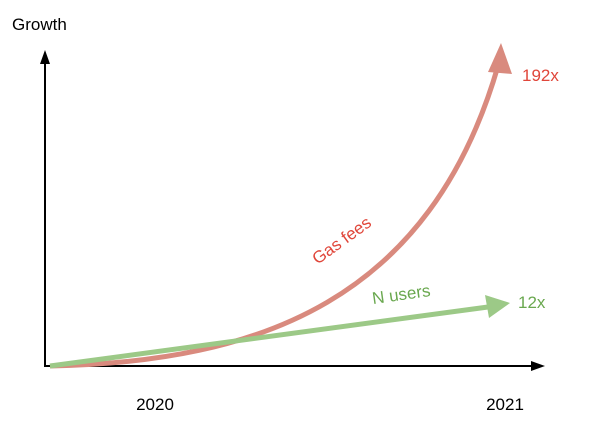 The width and height of the screenshot is (596, 424). Describe the element at coordinates (538, 366) in the screenshot. I see `x-axis-arrow` at that location.